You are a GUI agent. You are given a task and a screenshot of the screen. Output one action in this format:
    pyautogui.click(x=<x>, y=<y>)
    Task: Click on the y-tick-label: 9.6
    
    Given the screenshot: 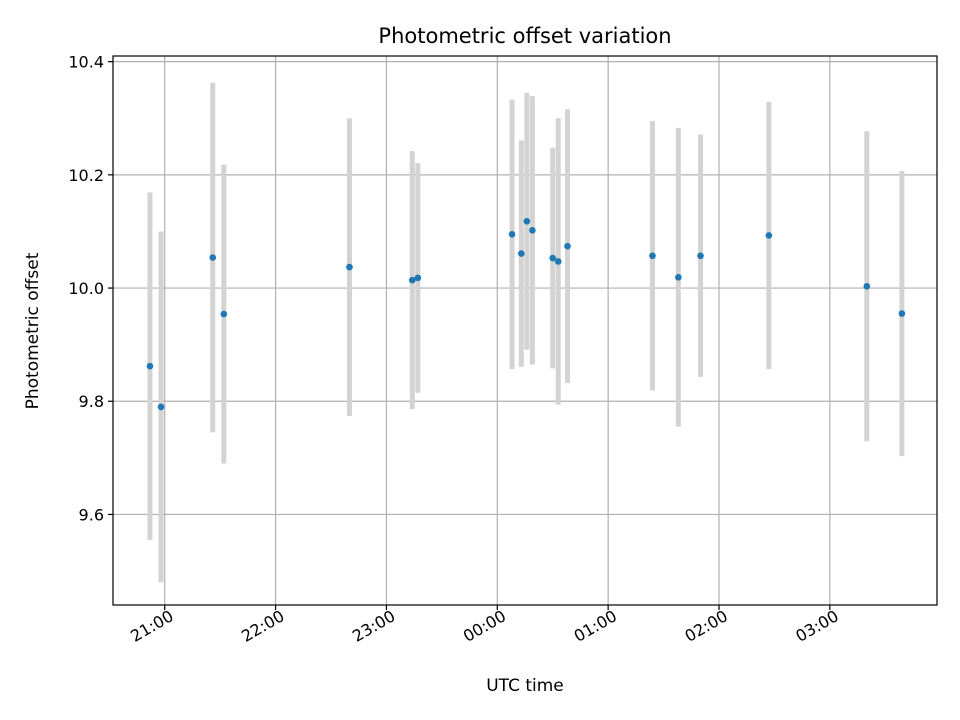 What is the action you would take?
    pyautogui.click(x=91, y=514)
    